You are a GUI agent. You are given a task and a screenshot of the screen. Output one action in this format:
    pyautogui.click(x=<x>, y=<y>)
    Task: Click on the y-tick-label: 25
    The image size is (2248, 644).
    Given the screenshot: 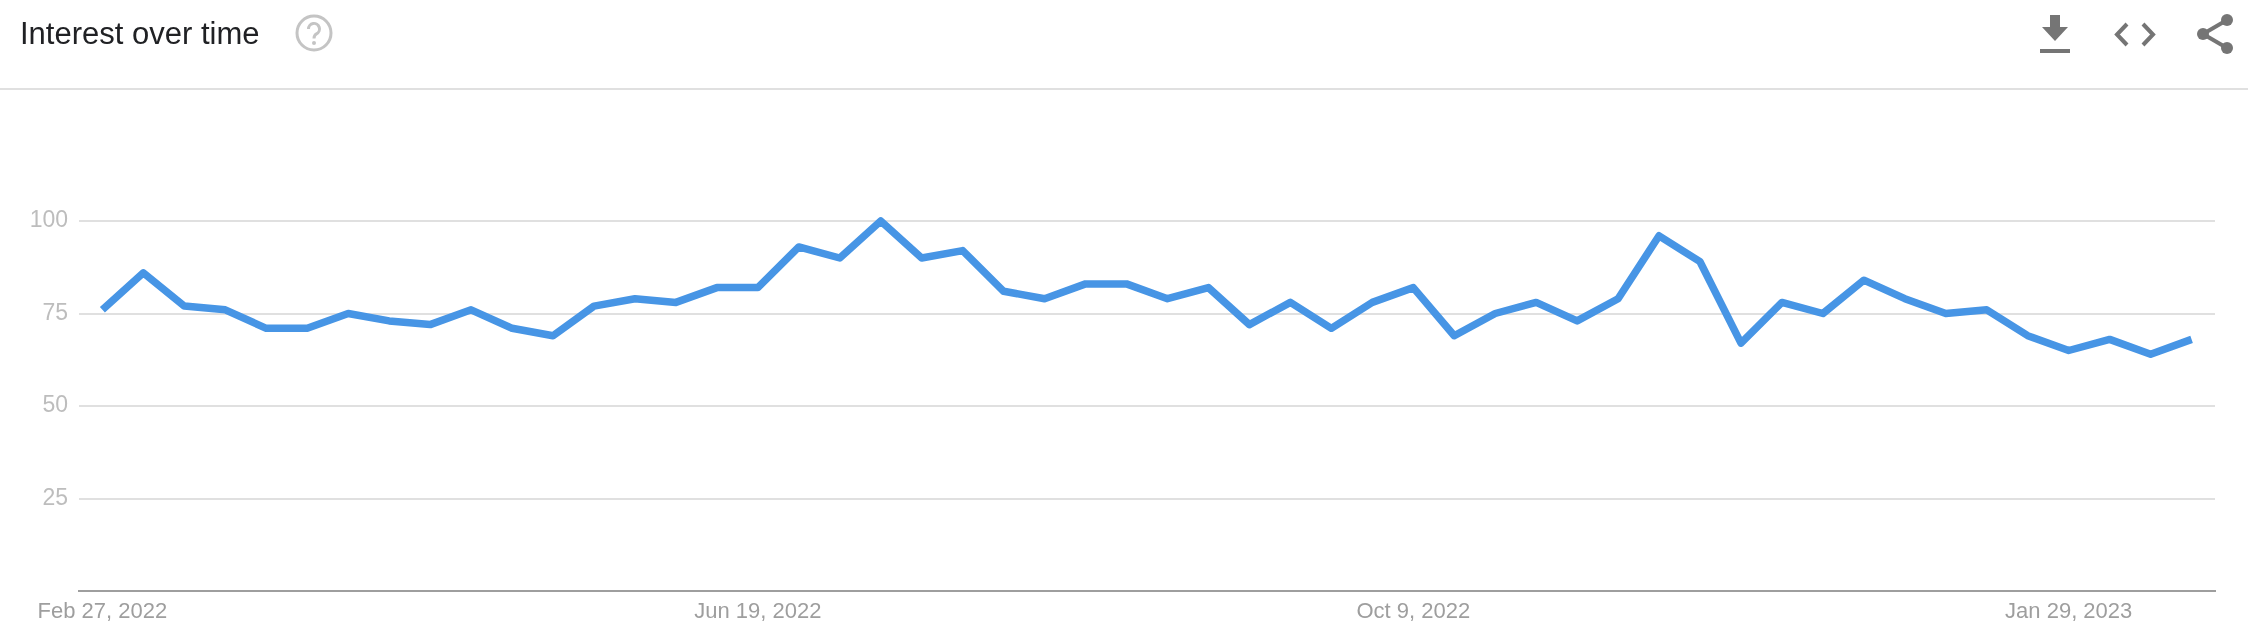 What is the action you would take?
    pyautogui.click(x=55, y=496)
    